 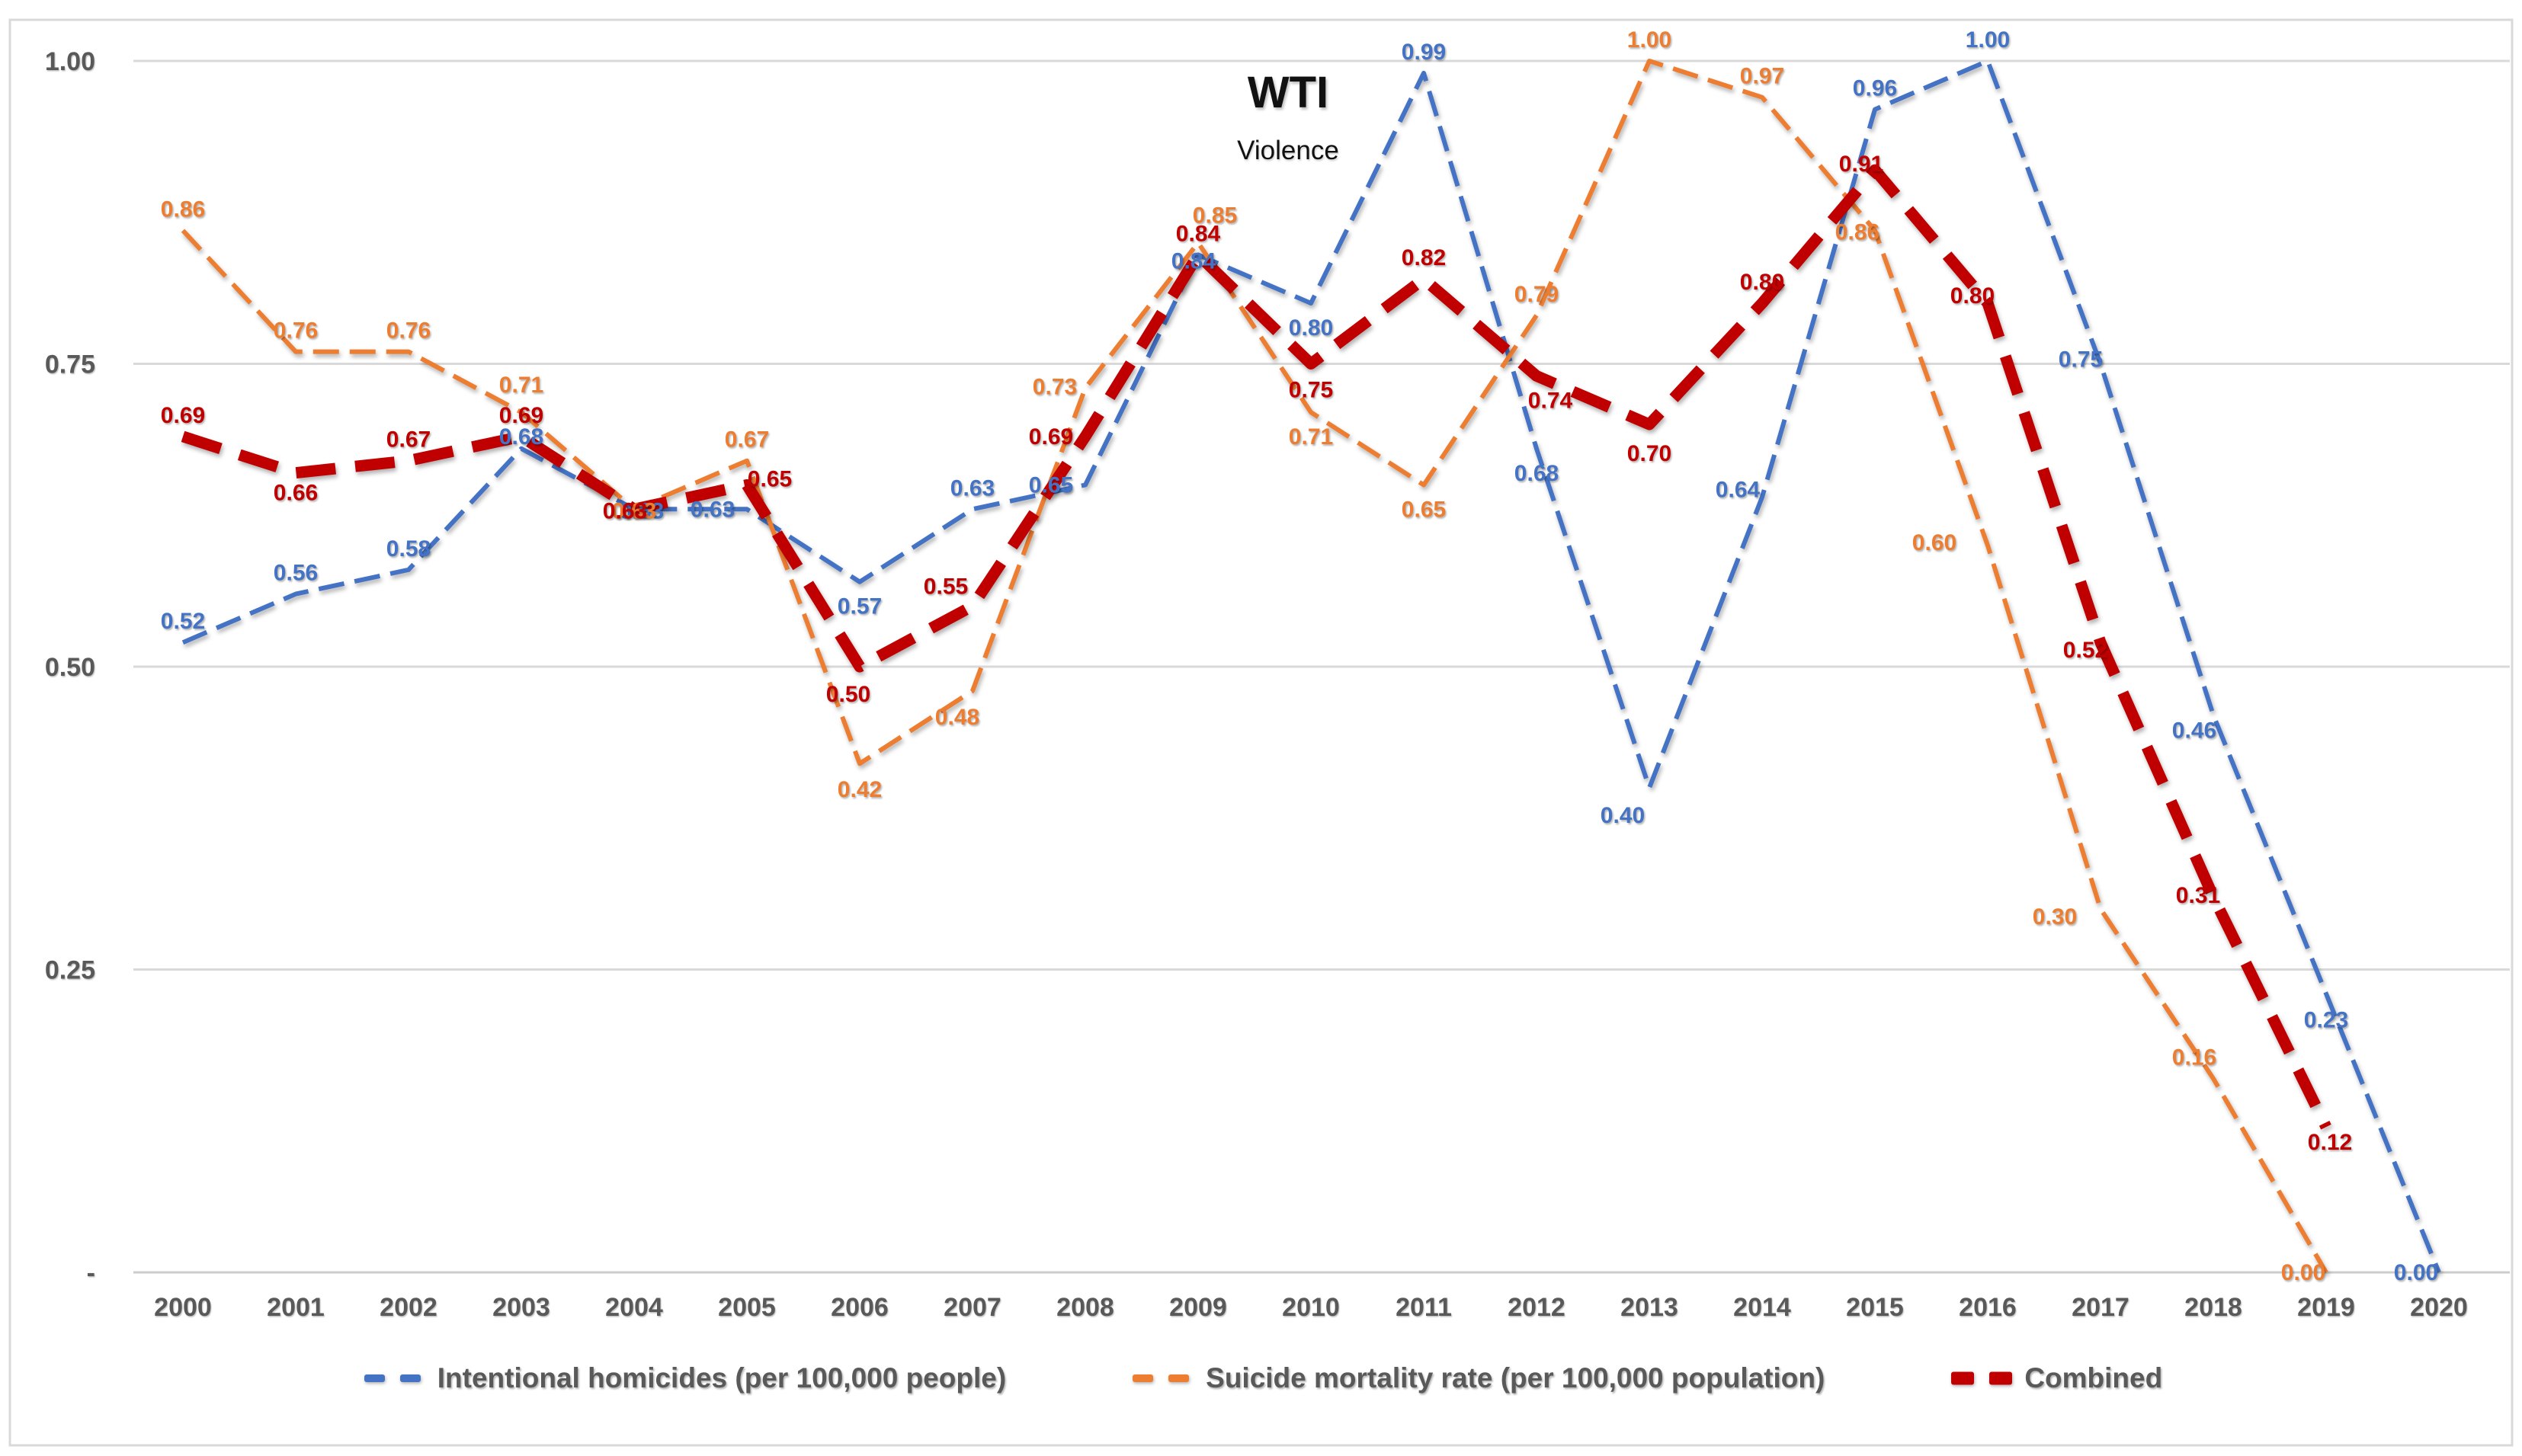 I want to click on x-tick-label: 2007, so click(x=972, y=1307).